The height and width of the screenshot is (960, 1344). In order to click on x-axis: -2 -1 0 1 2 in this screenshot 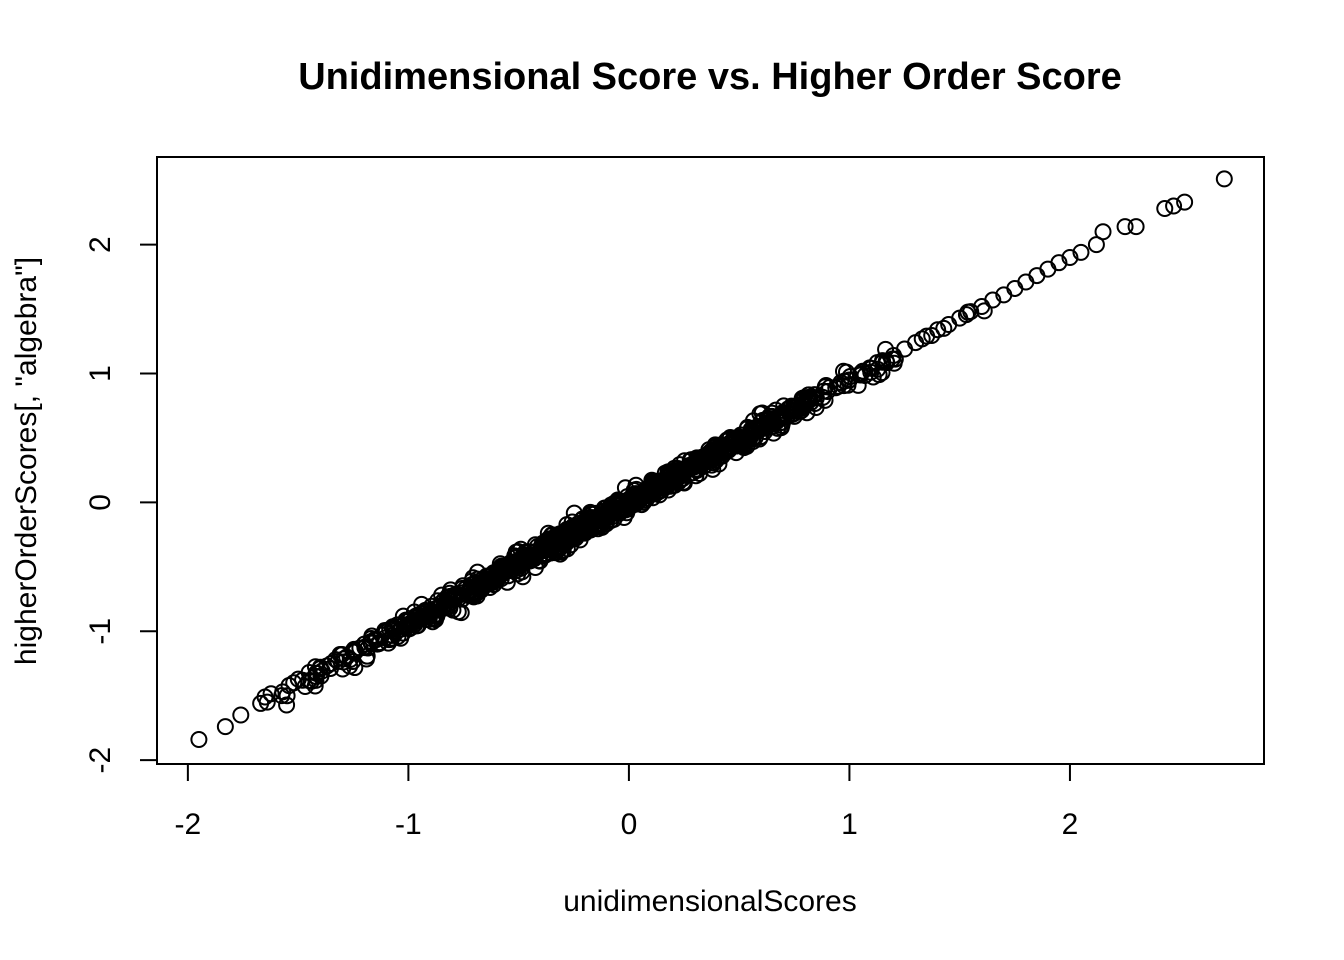, I will do `click(627, 802)`.